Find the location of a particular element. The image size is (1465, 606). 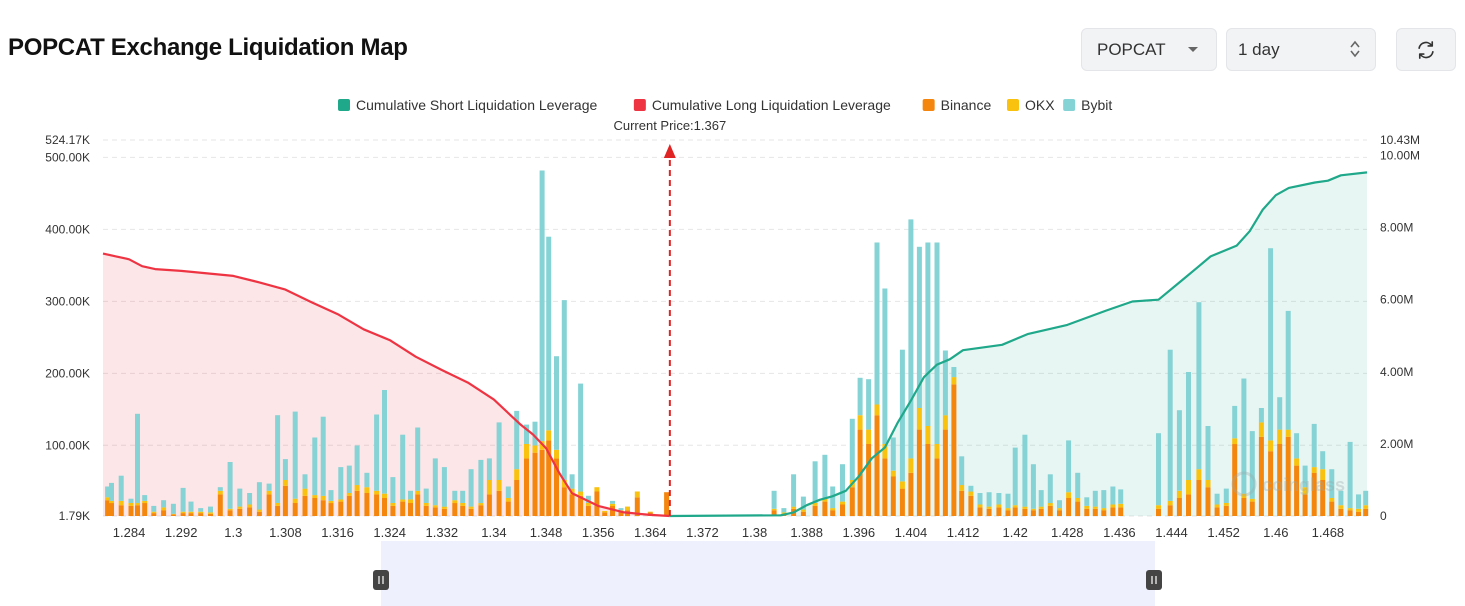

coin-select: POPCAT is located at coordinates (1149, 49).